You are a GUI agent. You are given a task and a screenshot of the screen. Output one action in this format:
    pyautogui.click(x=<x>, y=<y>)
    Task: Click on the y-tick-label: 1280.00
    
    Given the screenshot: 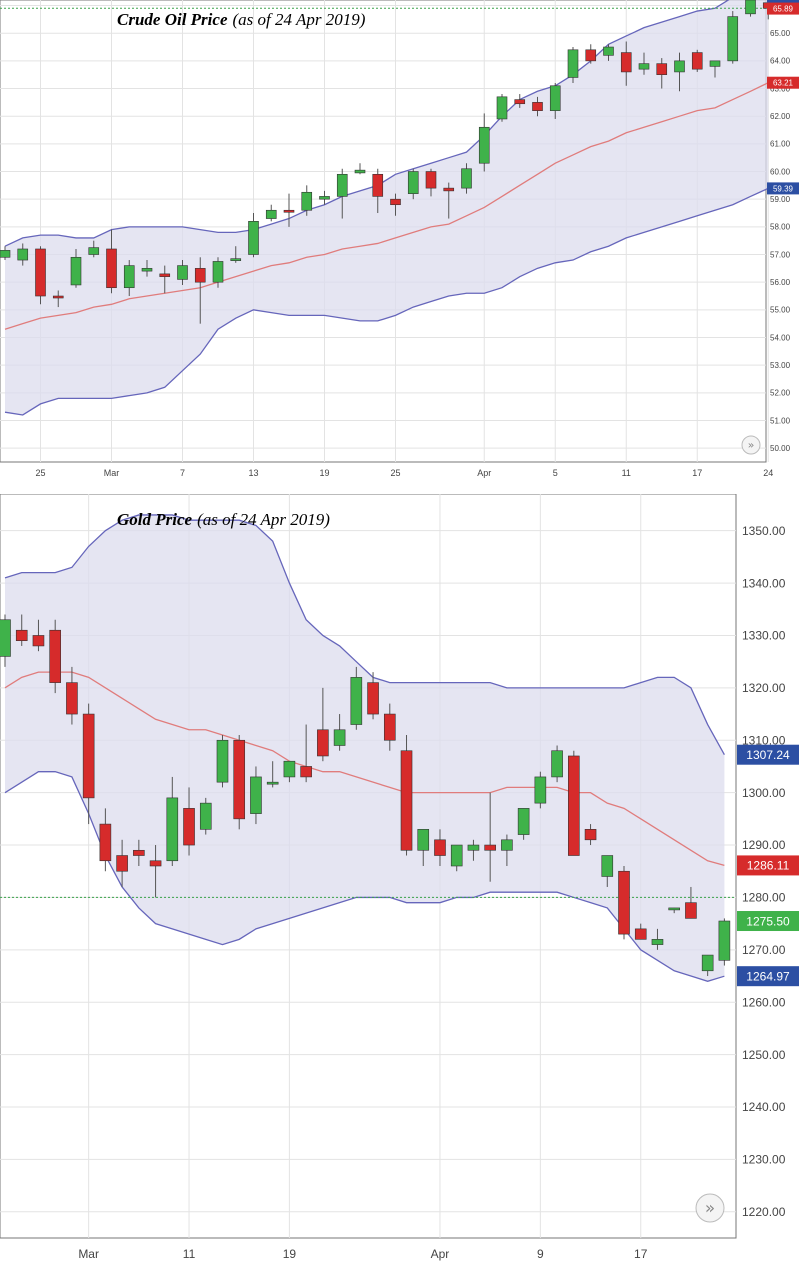 What is the action you would take?
    pyautogui.click(x=764, y=898)
    